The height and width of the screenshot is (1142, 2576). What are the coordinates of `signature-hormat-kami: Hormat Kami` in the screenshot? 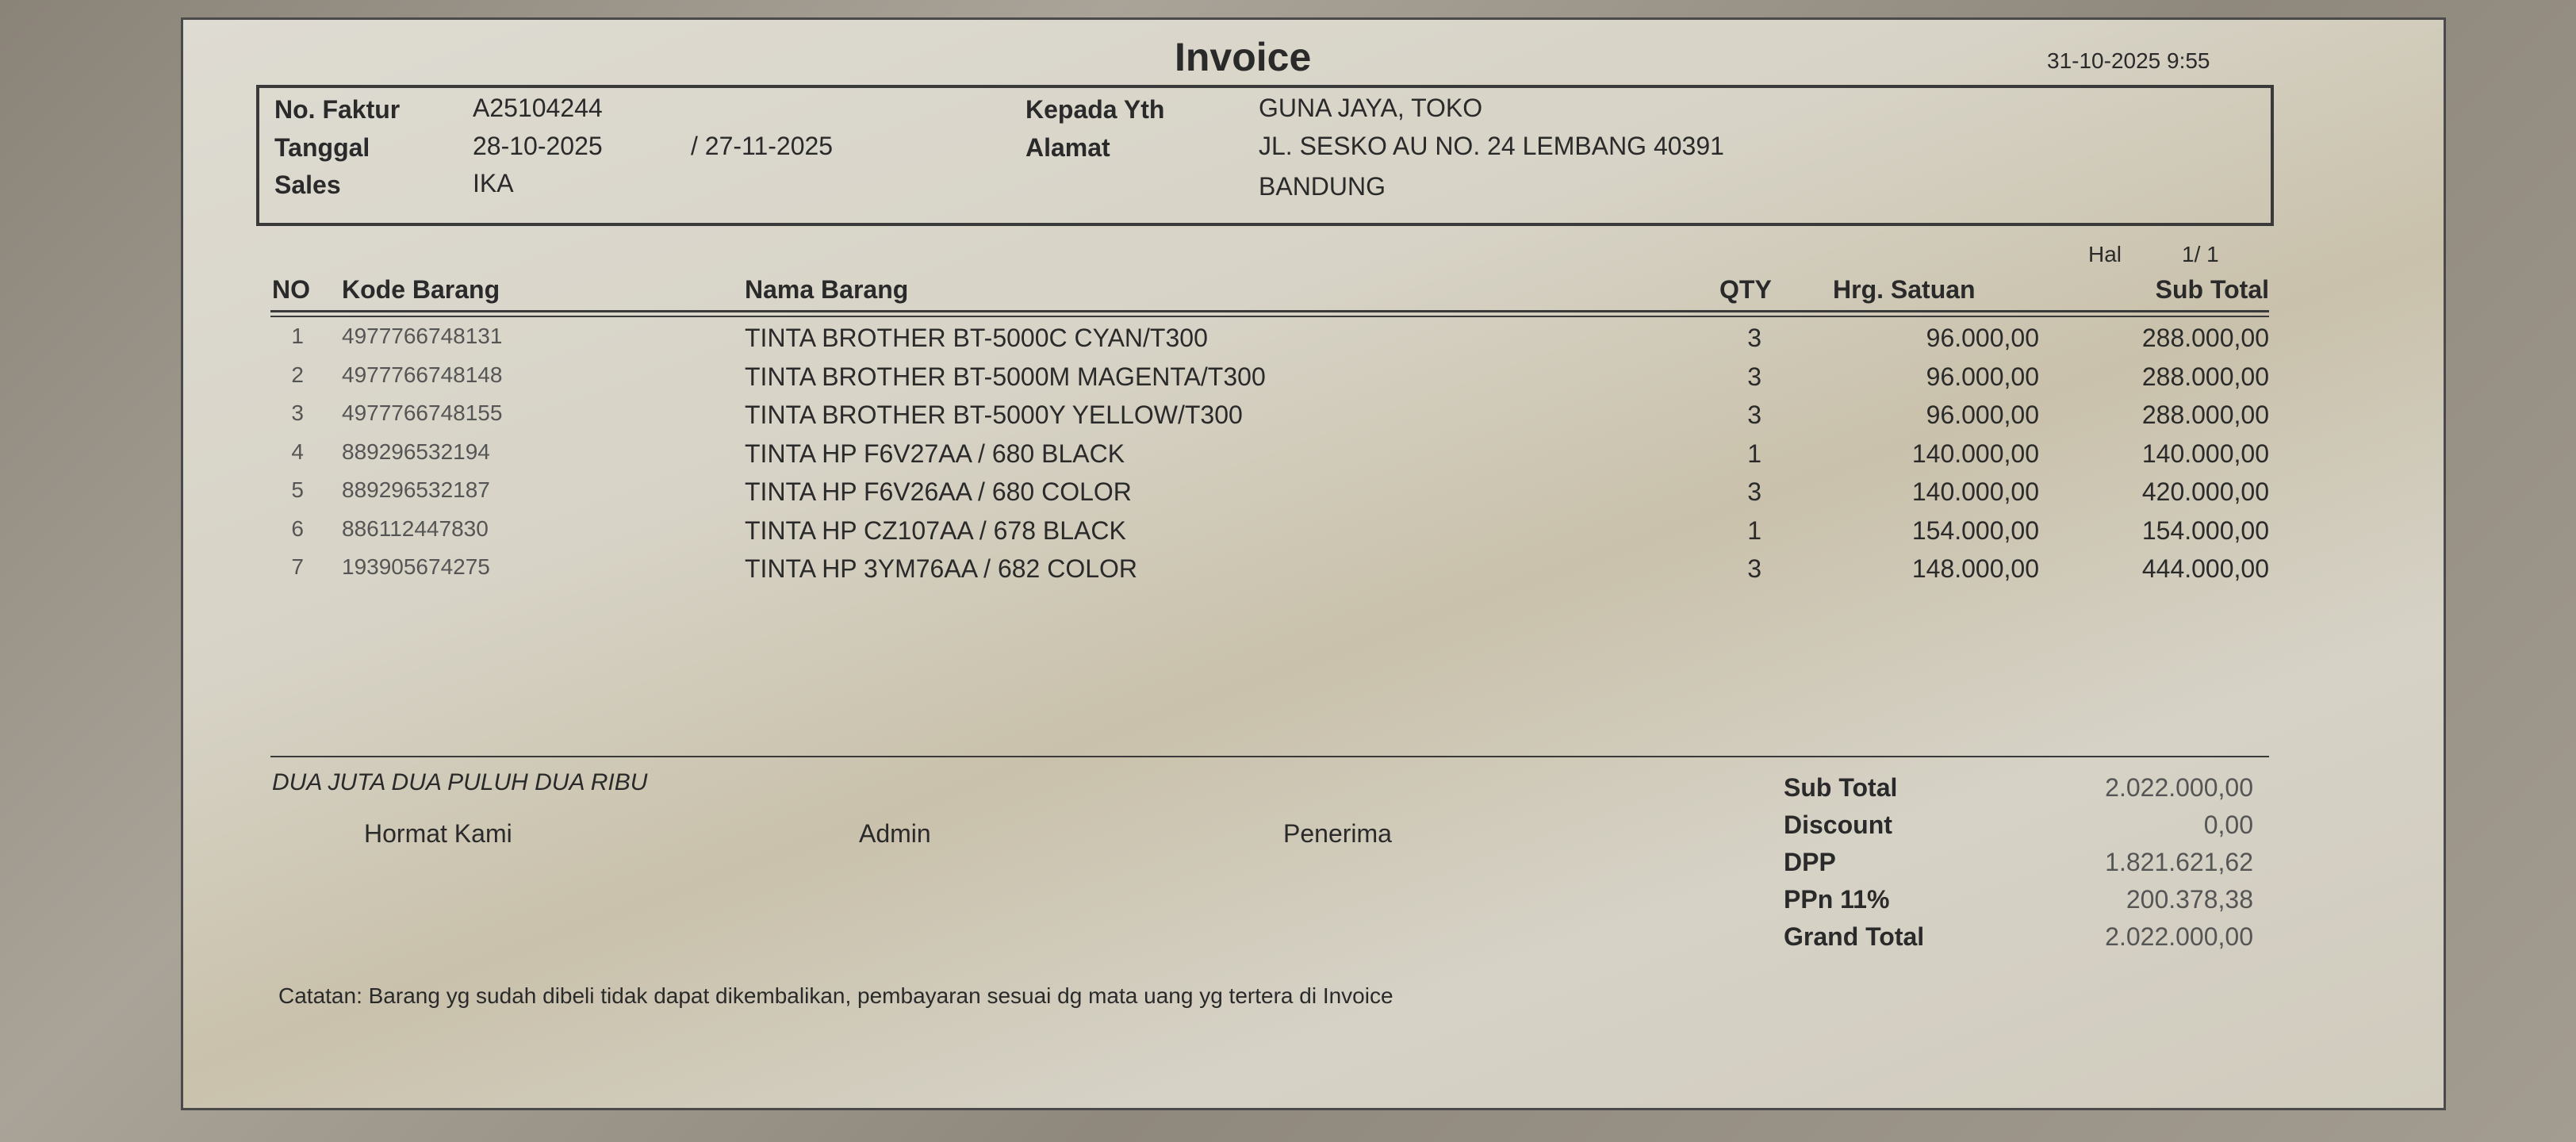 It's located at (438, 833).